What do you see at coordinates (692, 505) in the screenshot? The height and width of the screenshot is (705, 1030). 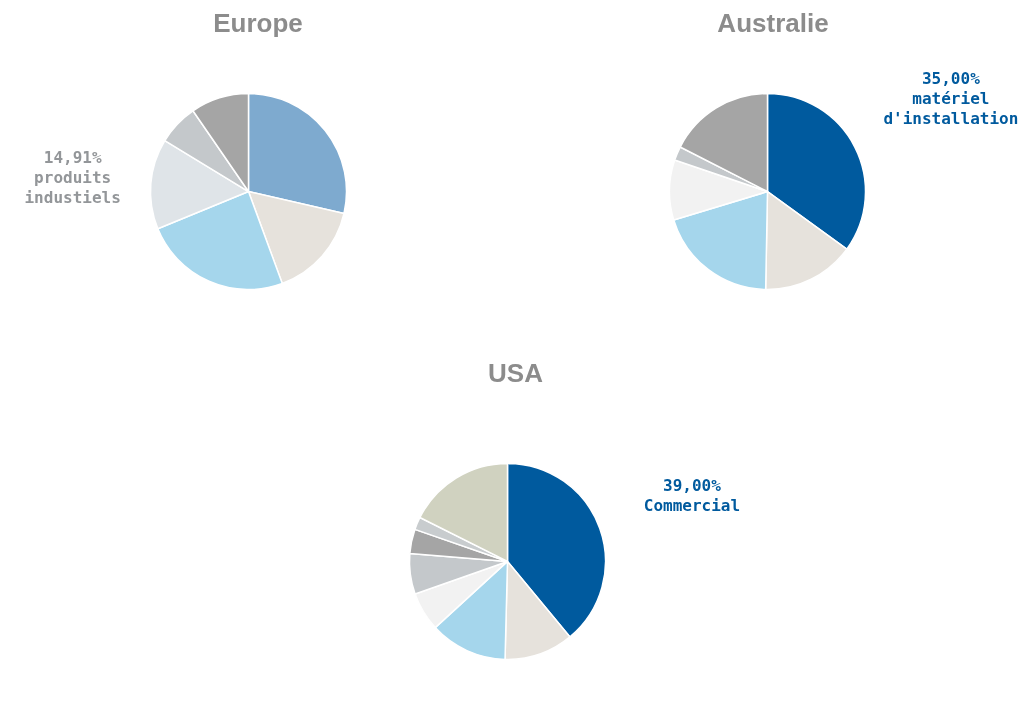 I see `slice-label: Commercial` at bounding box center [692, 505].